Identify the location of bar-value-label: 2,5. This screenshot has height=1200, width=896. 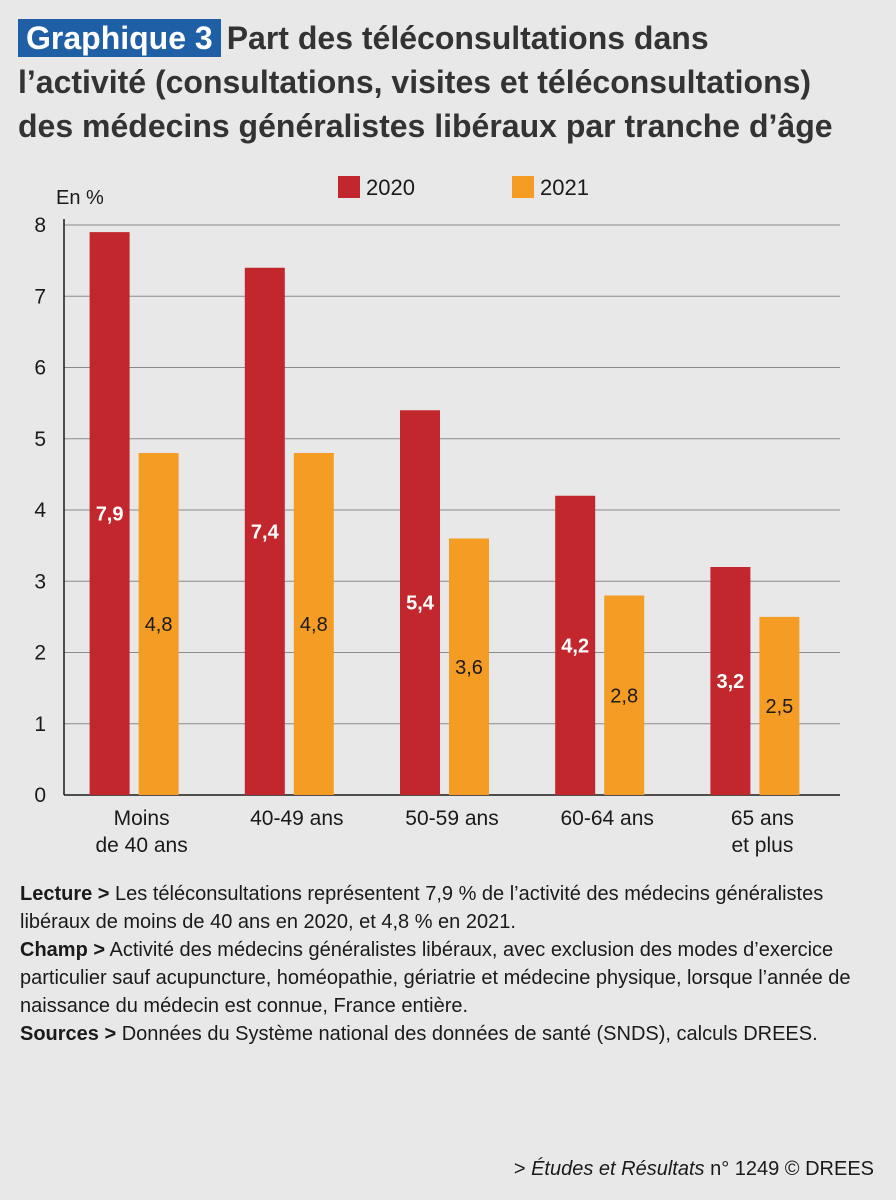
(779, 707).